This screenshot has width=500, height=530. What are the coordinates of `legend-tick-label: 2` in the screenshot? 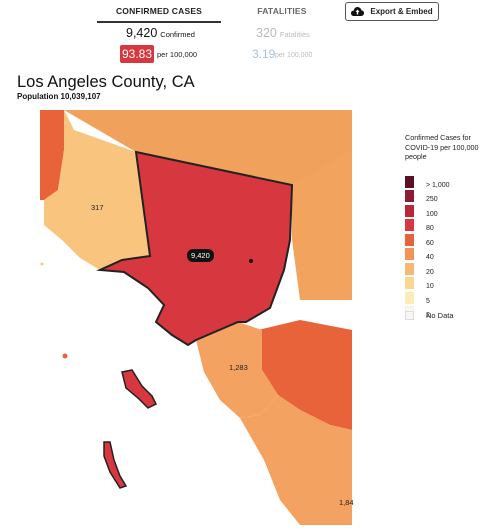 It's located at (428, 315).